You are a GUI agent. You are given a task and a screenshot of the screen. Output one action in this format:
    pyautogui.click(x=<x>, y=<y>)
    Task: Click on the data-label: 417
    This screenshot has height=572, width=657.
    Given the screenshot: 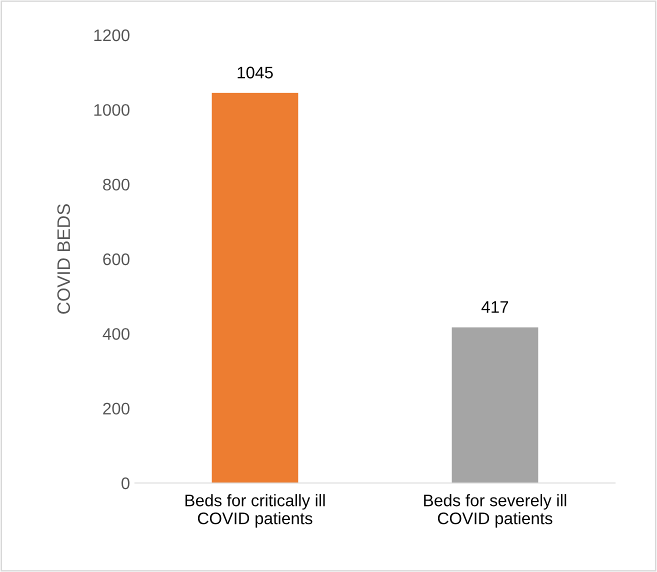 What is the action you would take?
    pyautogui.click(x=494, y=307)
    